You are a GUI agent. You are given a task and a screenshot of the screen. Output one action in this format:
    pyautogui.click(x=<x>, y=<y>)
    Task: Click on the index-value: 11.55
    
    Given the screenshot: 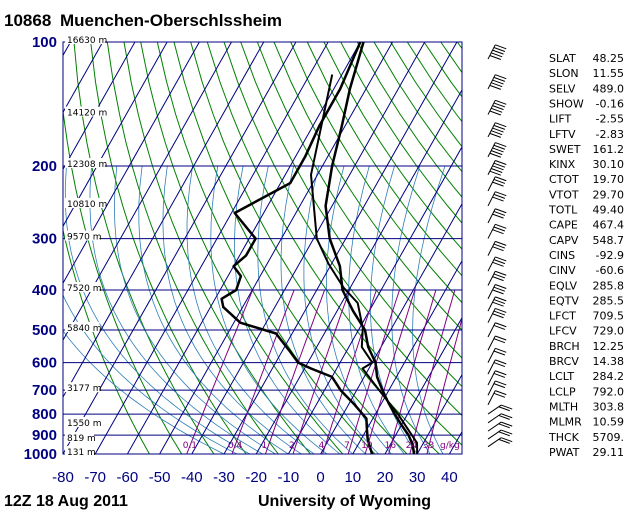 What is the action you would take?
    pyautogui.click(x=609, y=73)
    